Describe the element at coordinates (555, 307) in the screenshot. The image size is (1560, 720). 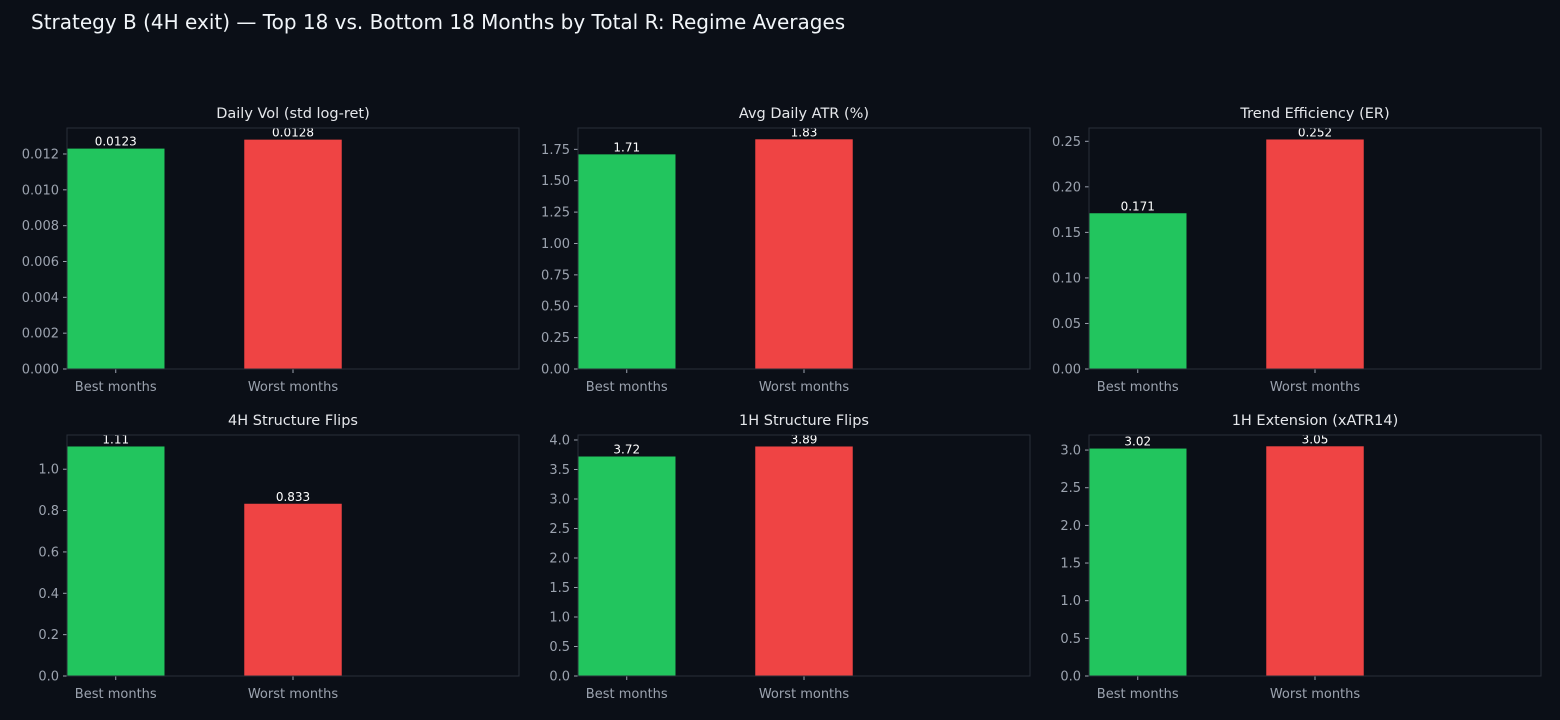
I see `y-tick-label: 0.50` at that location.